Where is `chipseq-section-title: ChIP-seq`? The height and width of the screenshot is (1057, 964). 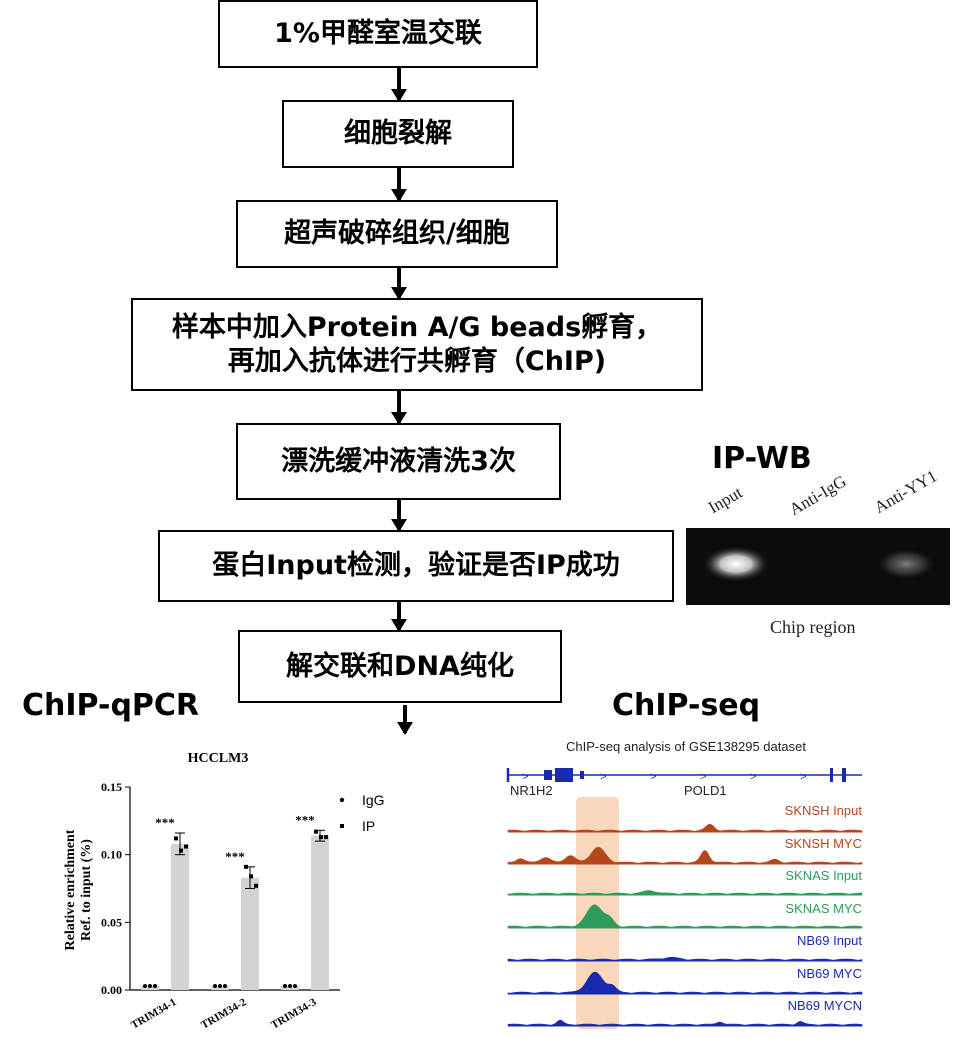 chipseq-section-title: ChIP-seq is located at coordinates (686, 705).